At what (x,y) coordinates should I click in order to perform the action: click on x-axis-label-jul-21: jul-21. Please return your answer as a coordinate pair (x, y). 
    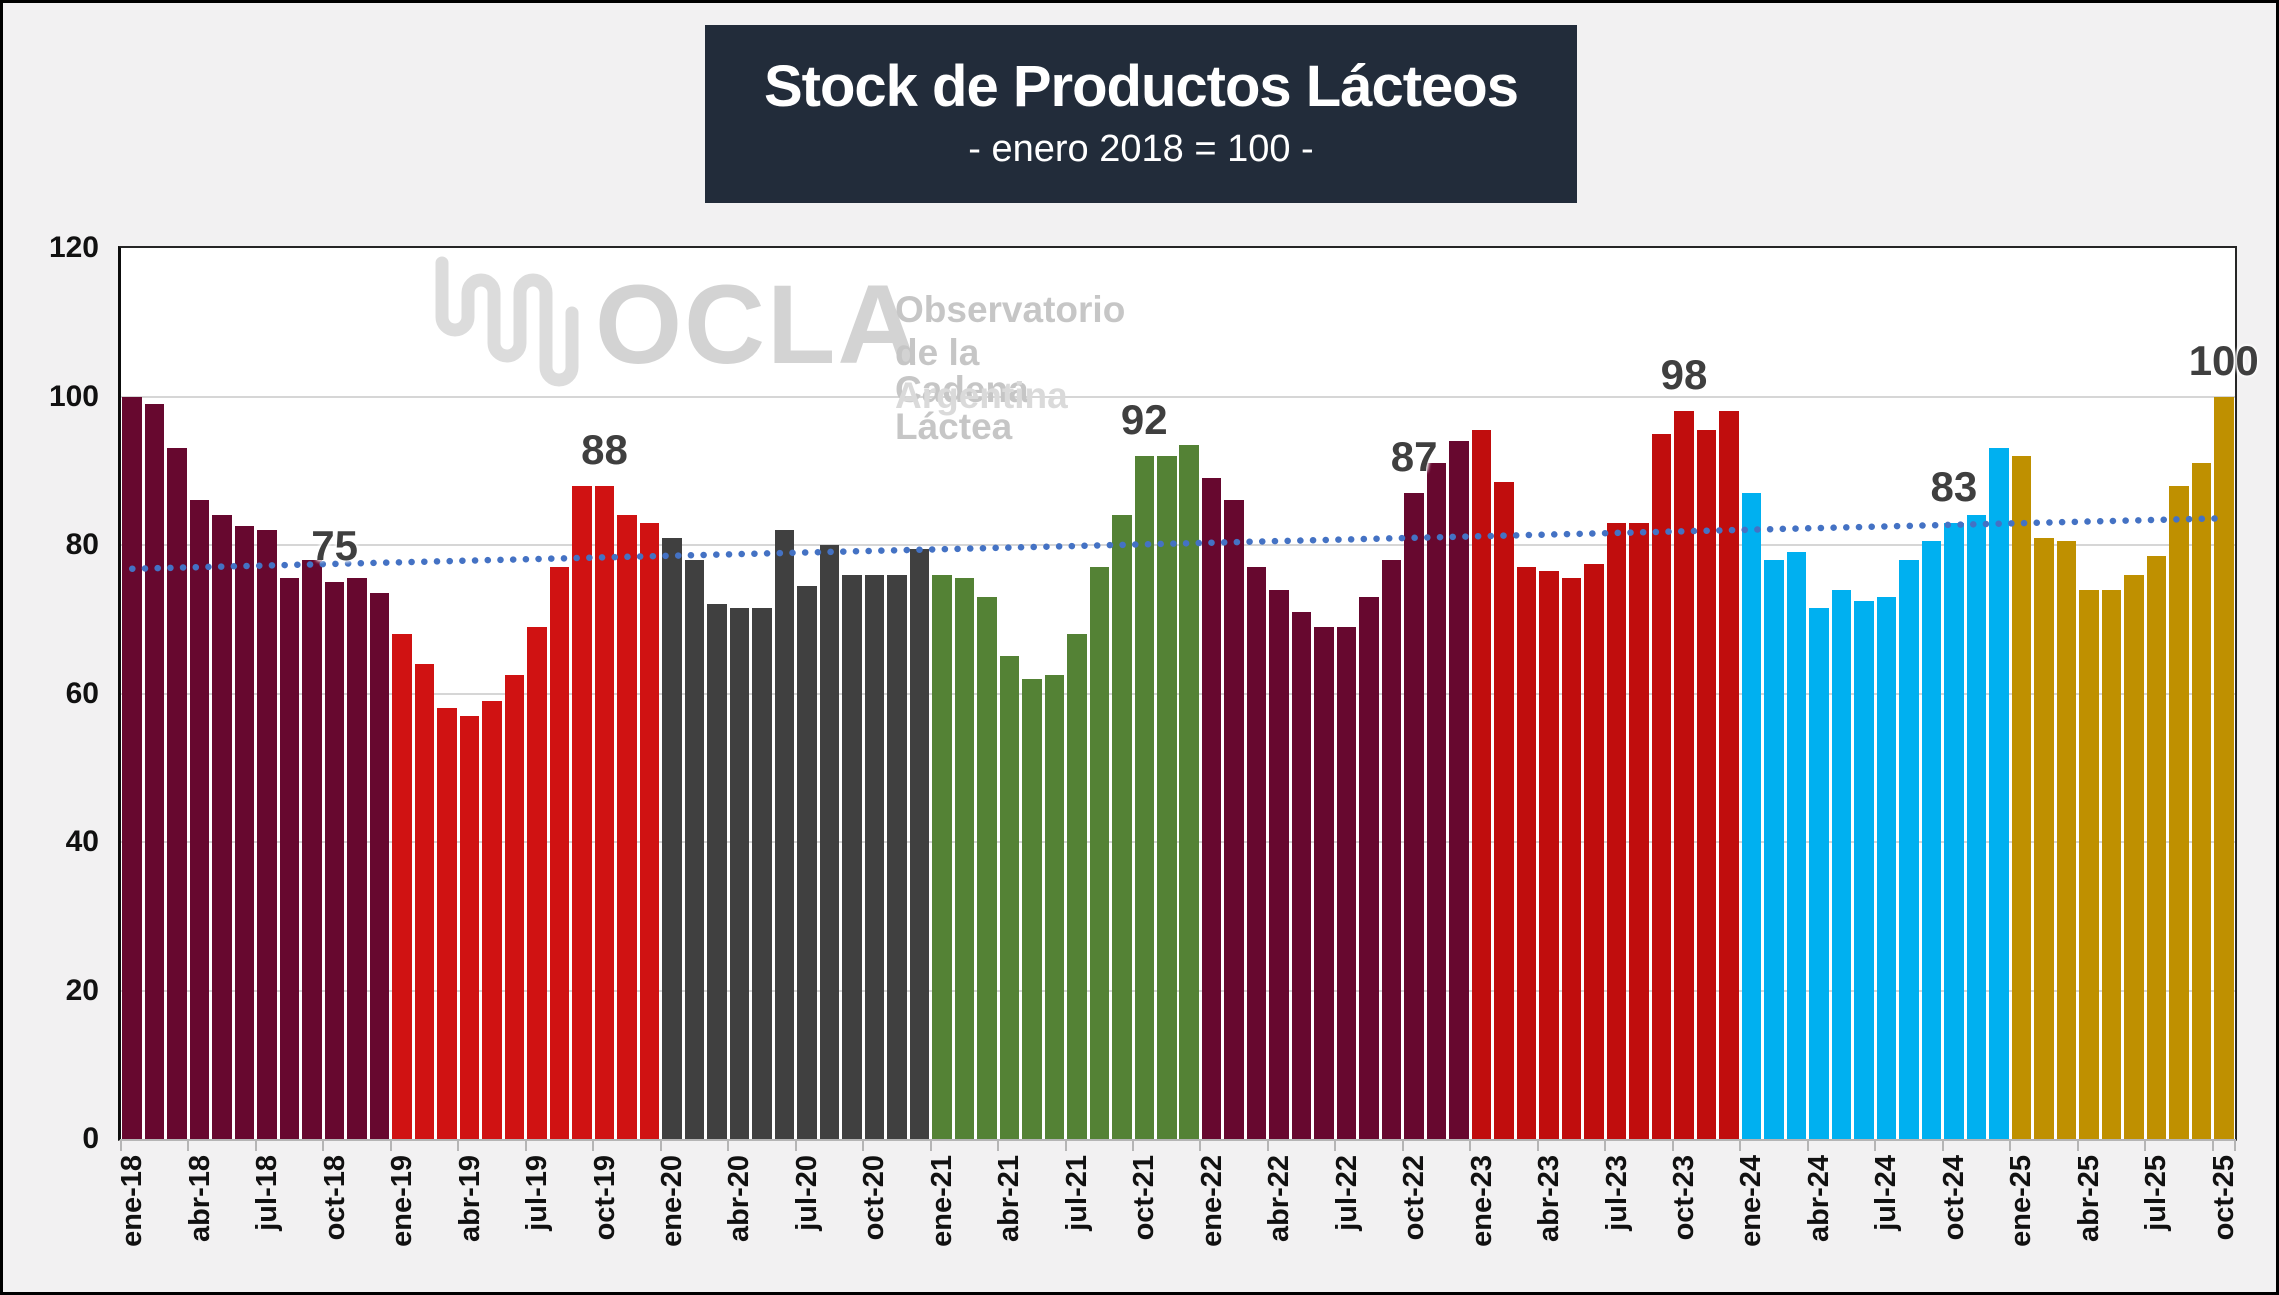
    Looking at the image, I should click on (1076, 1193).